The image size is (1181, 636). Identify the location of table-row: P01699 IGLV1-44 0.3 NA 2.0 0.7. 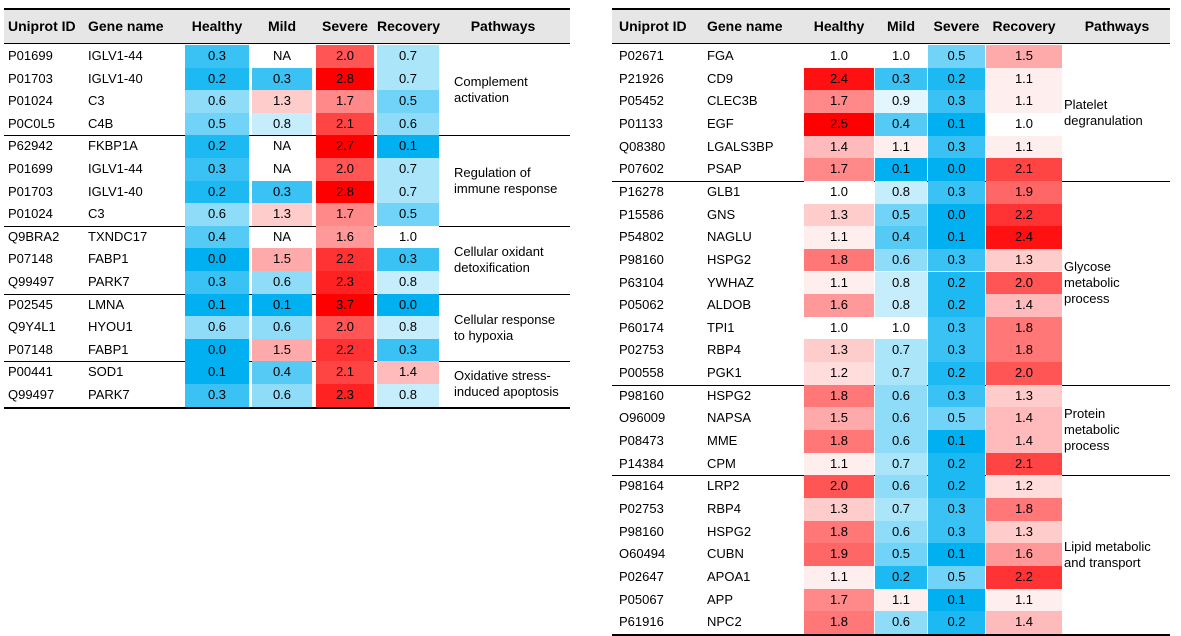
(287, 56).